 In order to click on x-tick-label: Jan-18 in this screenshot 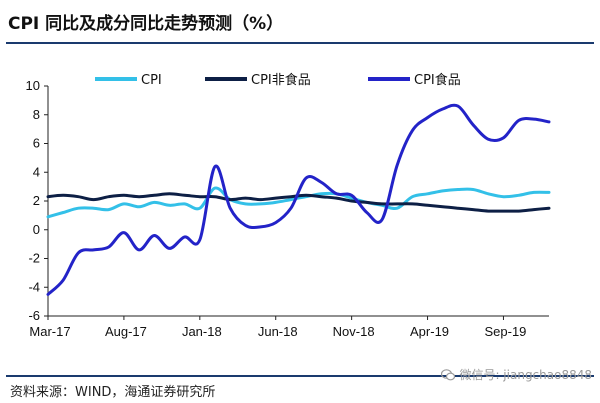, I will do `click(202, 331)`.